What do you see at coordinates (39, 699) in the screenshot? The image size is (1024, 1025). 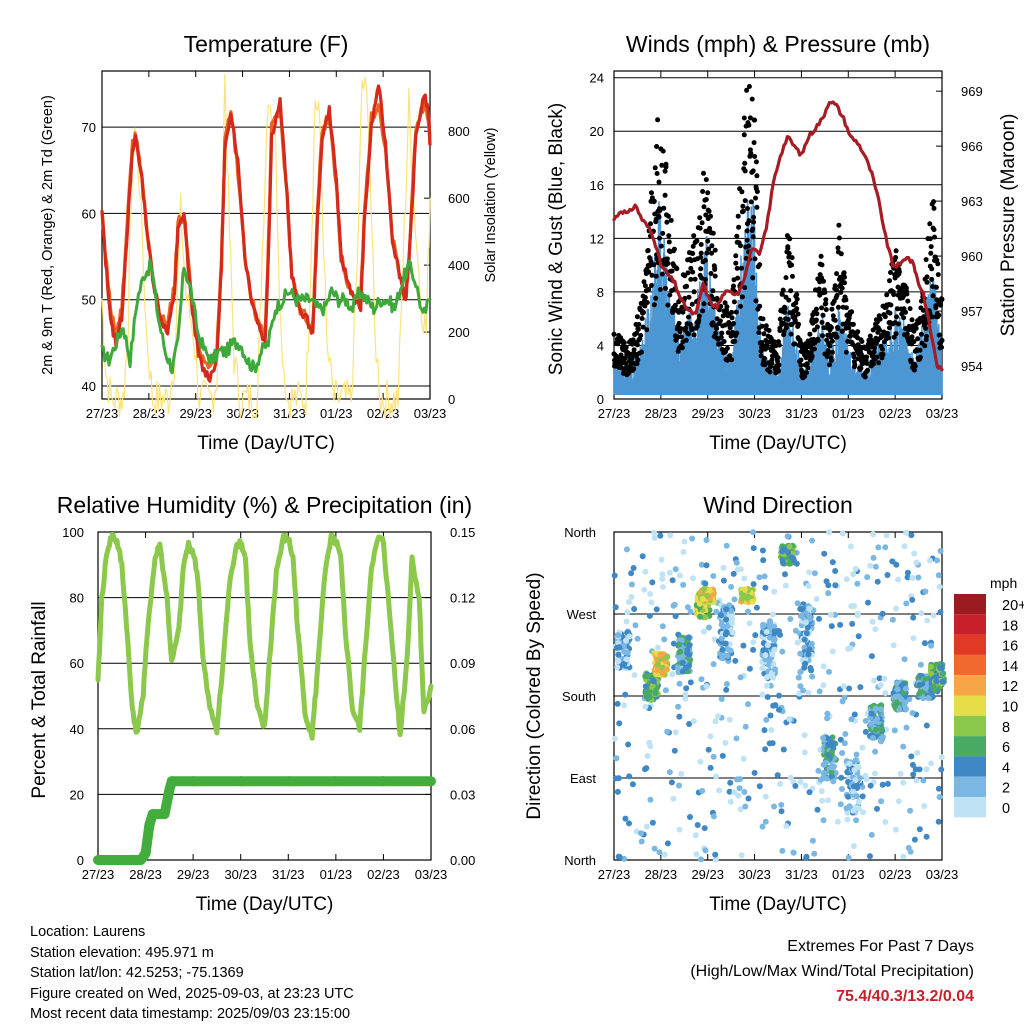 I see `y-axis-label-left: Percent & Total Rainfall` at bounding box center [39, 699].